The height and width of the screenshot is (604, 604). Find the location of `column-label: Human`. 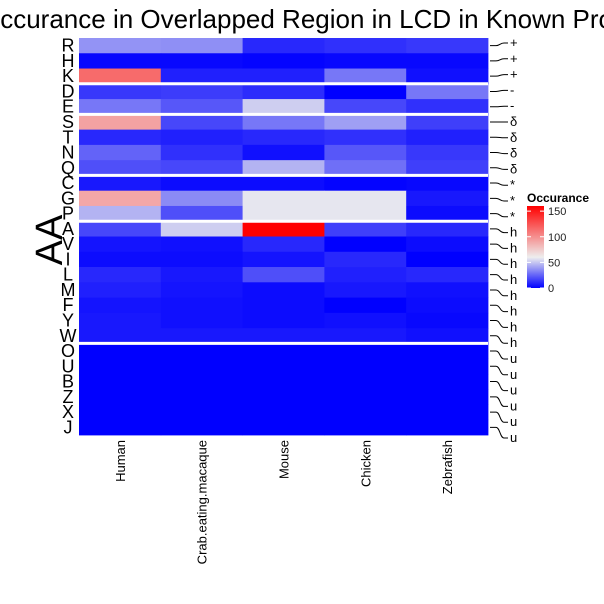

column-label: Human is located at coordinates (120, 461).